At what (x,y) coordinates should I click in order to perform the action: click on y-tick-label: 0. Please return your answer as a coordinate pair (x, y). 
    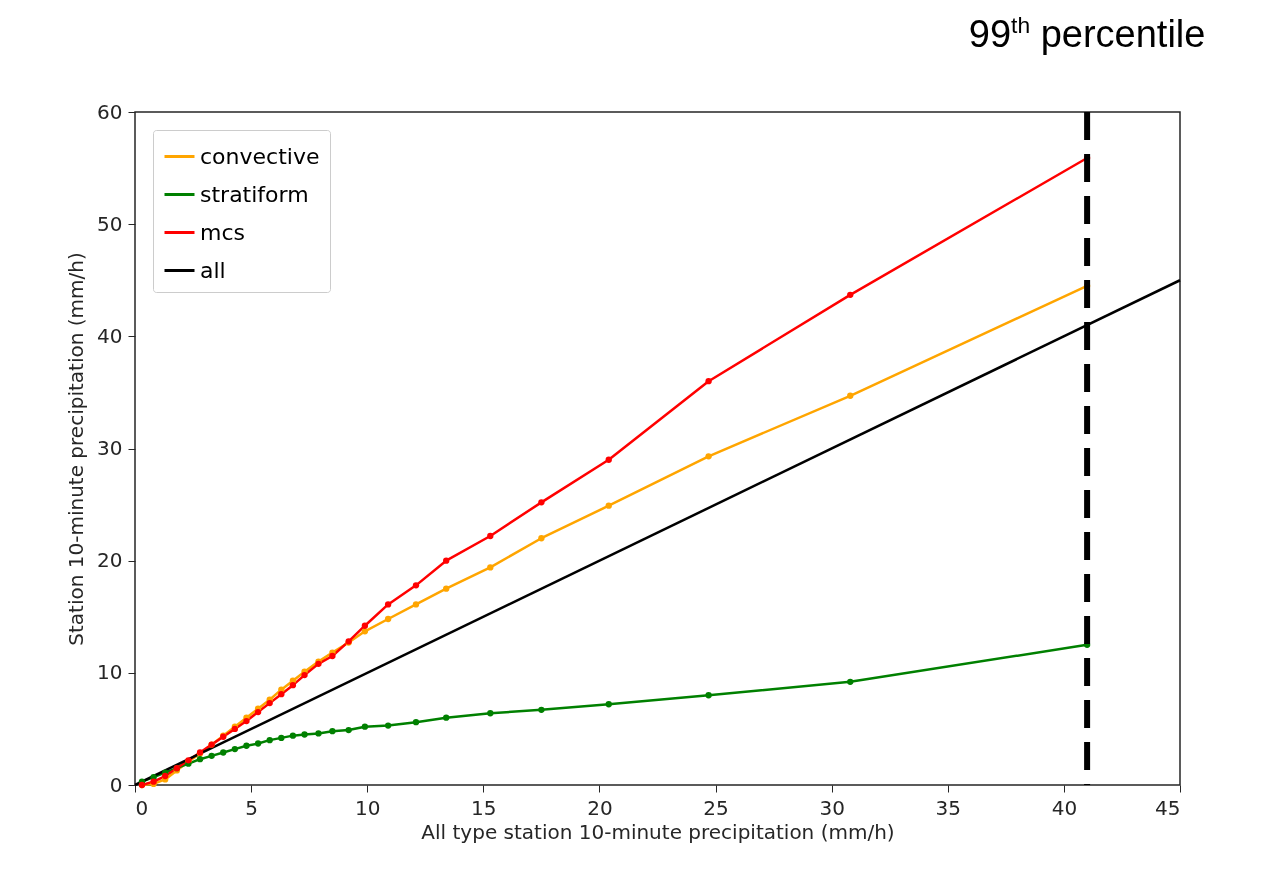
    Looking at the image, I should click on (116, 784).